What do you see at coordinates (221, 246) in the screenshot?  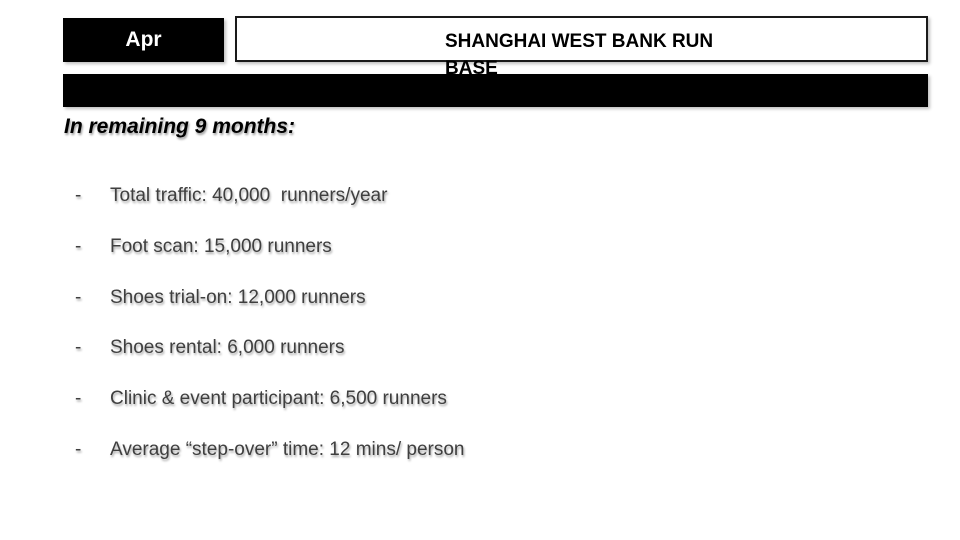 I see `list-item-text: Foot scan: 15,000 runners` at bounding box center [221, 246].